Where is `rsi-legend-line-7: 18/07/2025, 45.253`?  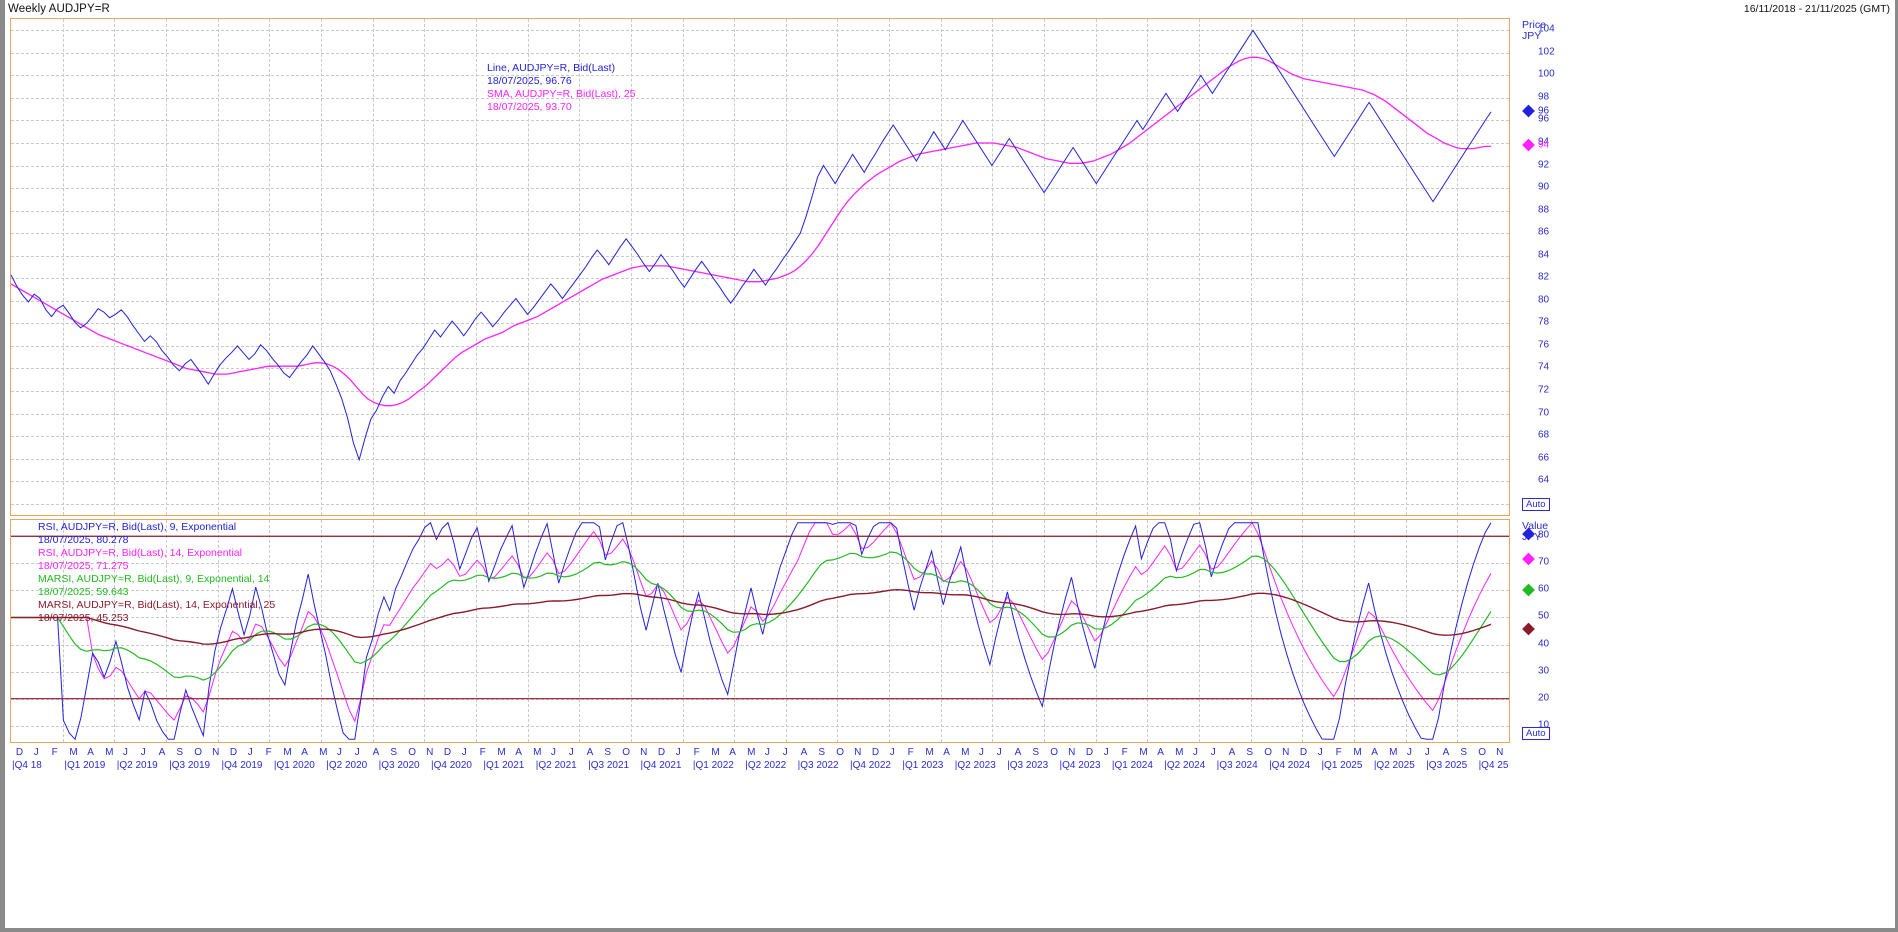
rsi-legend-line-7: 18/07/2025, 45.253 is located at coordinates (83, 618).